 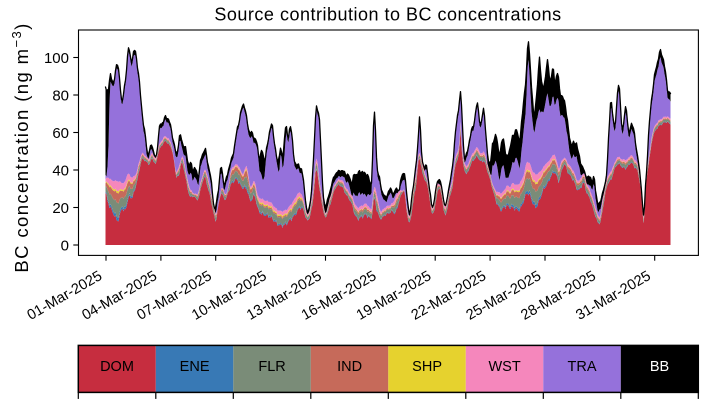 What do you see at coordinates (60, 95) in the screenshot?
I see `svg-text: 80` at bounding box center [60, 95].